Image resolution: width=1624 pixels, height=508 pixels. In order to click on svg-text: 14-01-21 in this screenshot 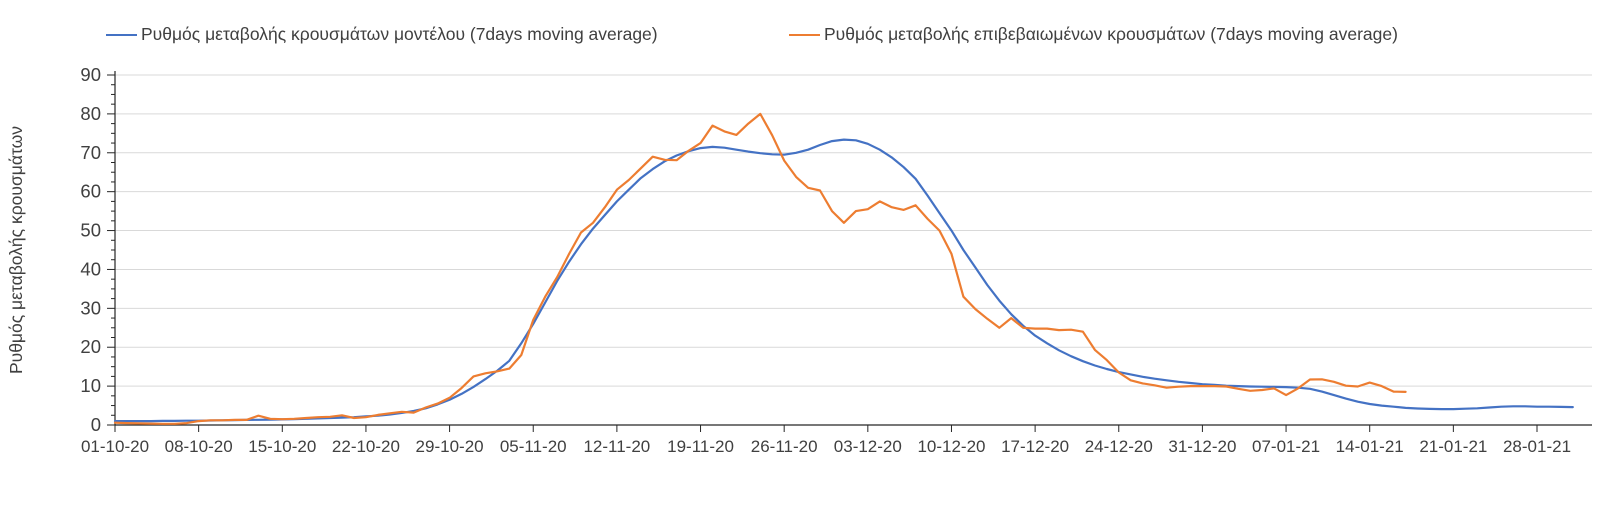, I will do `click(1370, 446)`.